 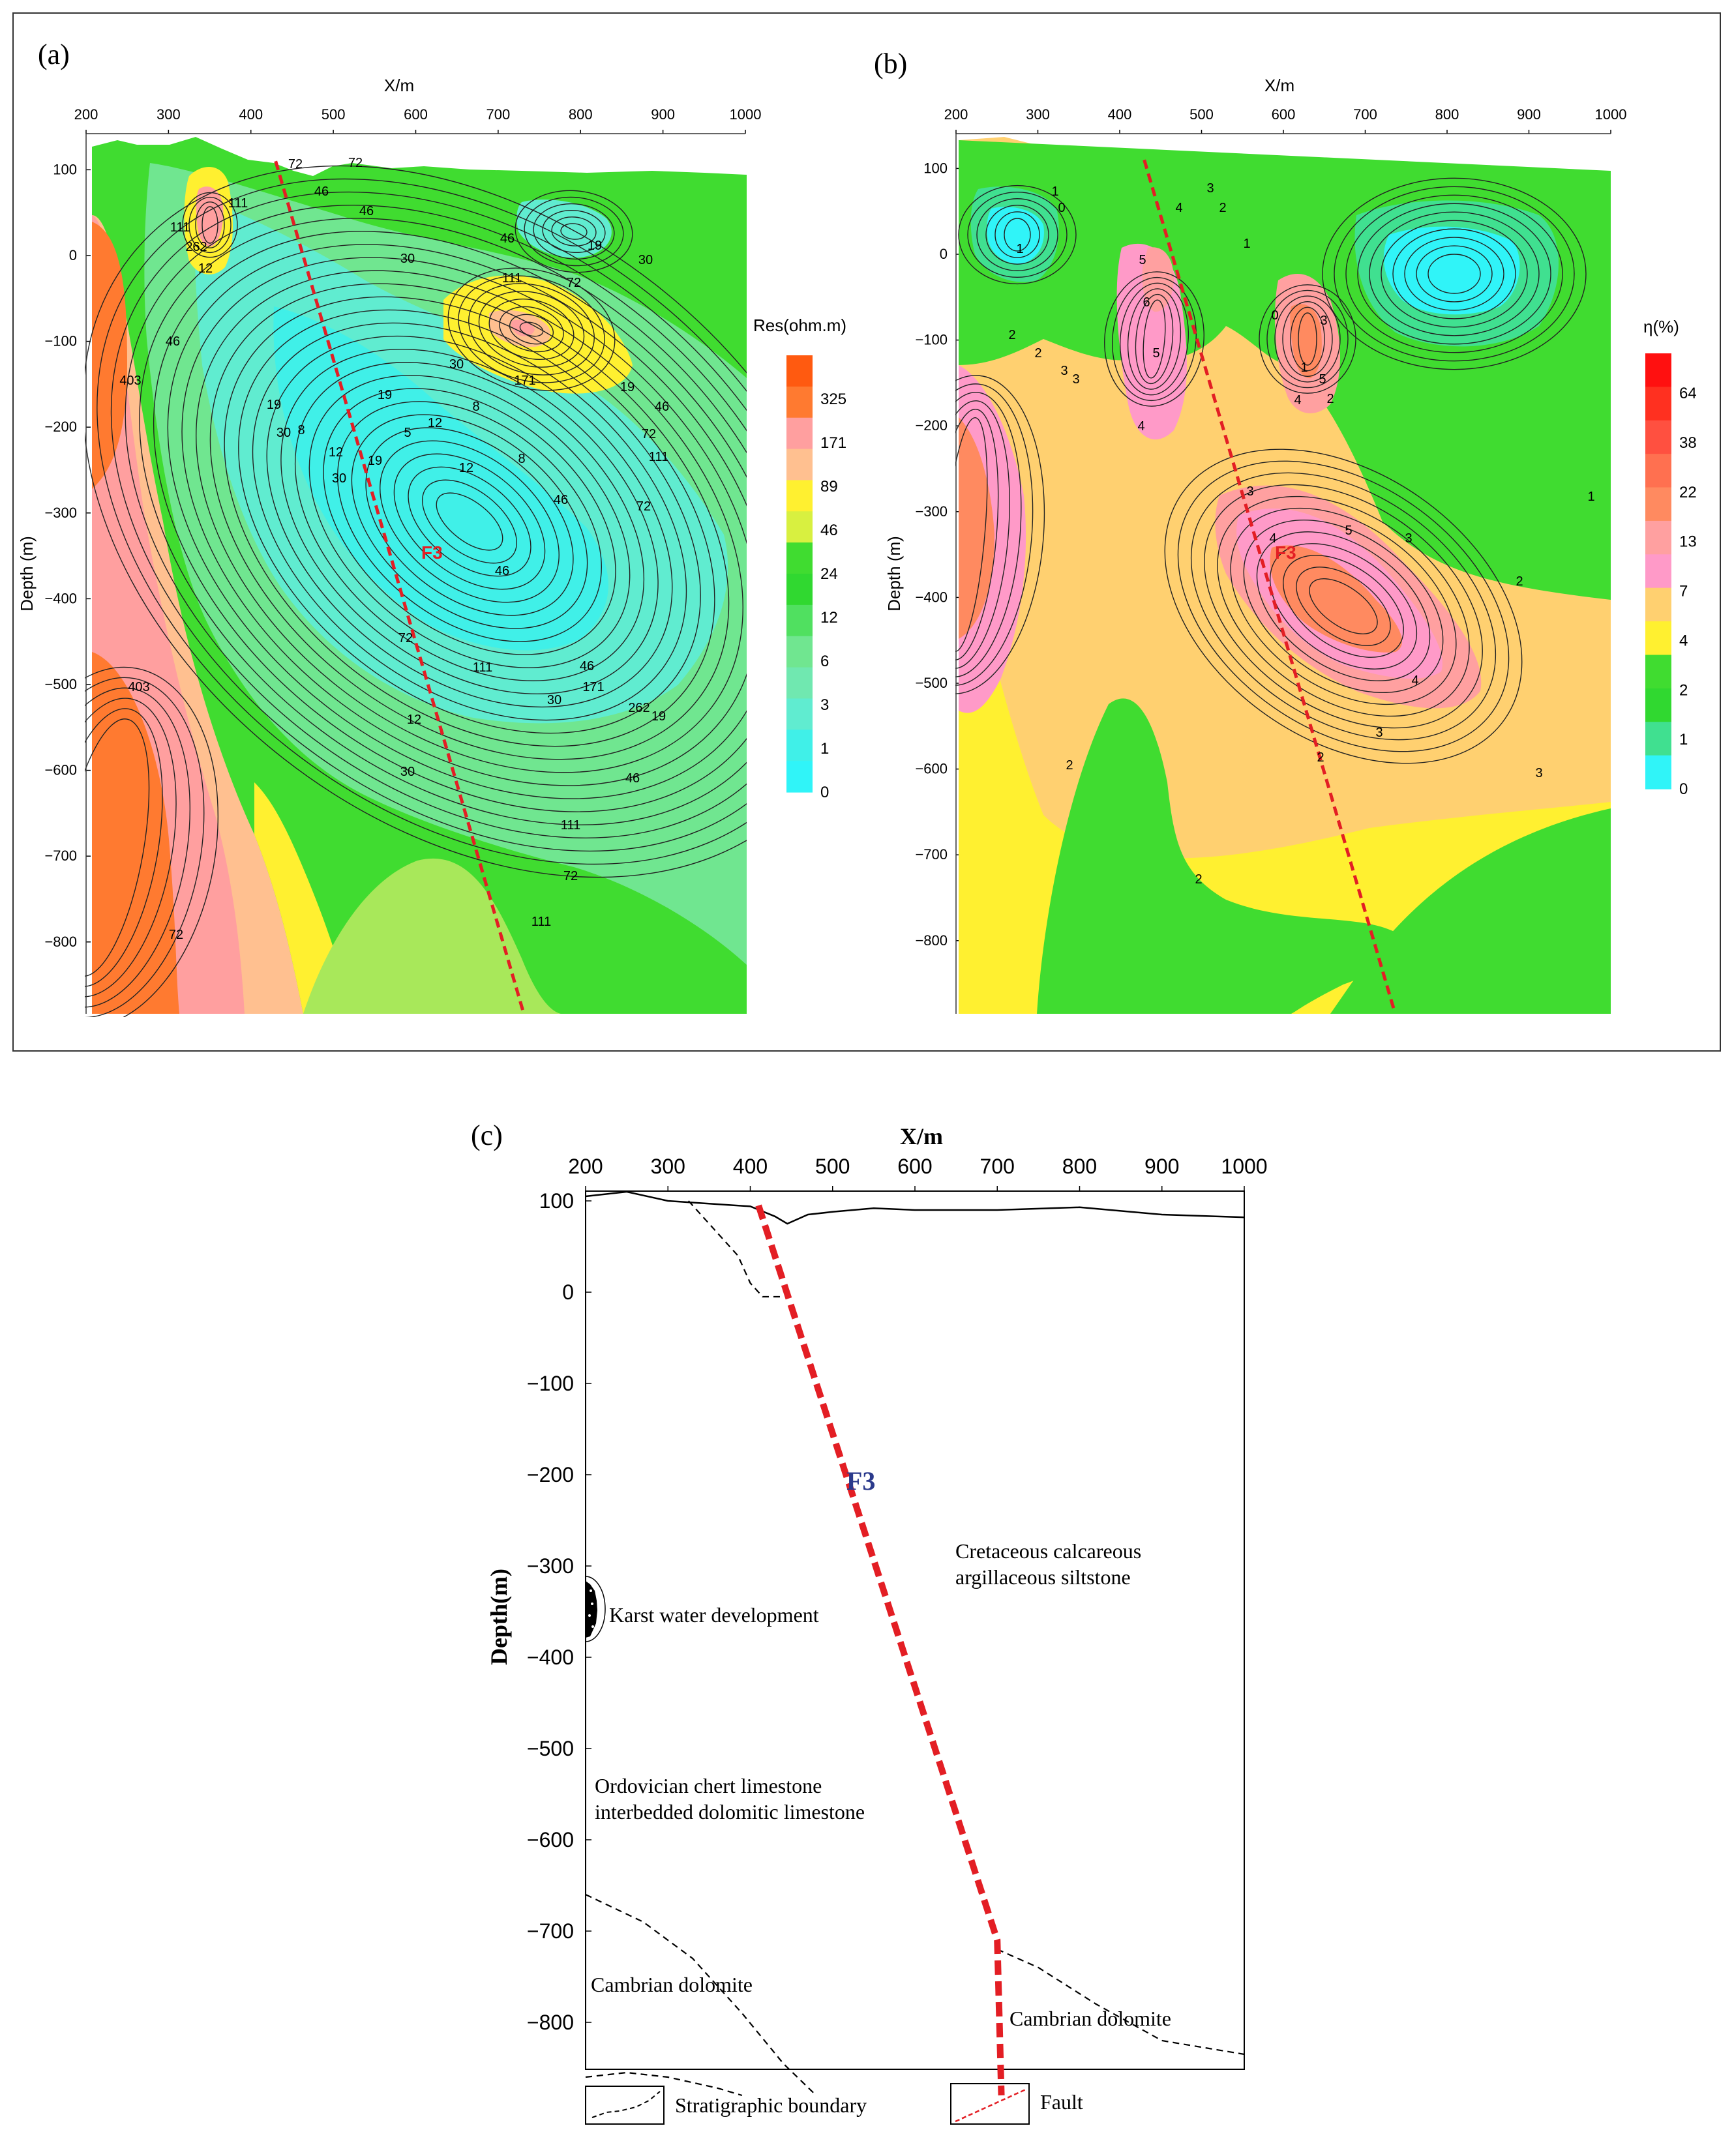 What do you see at coordinates (524, 381) in the screenshot?
I see `contour-label: 171` at bounding box center [524, 381].